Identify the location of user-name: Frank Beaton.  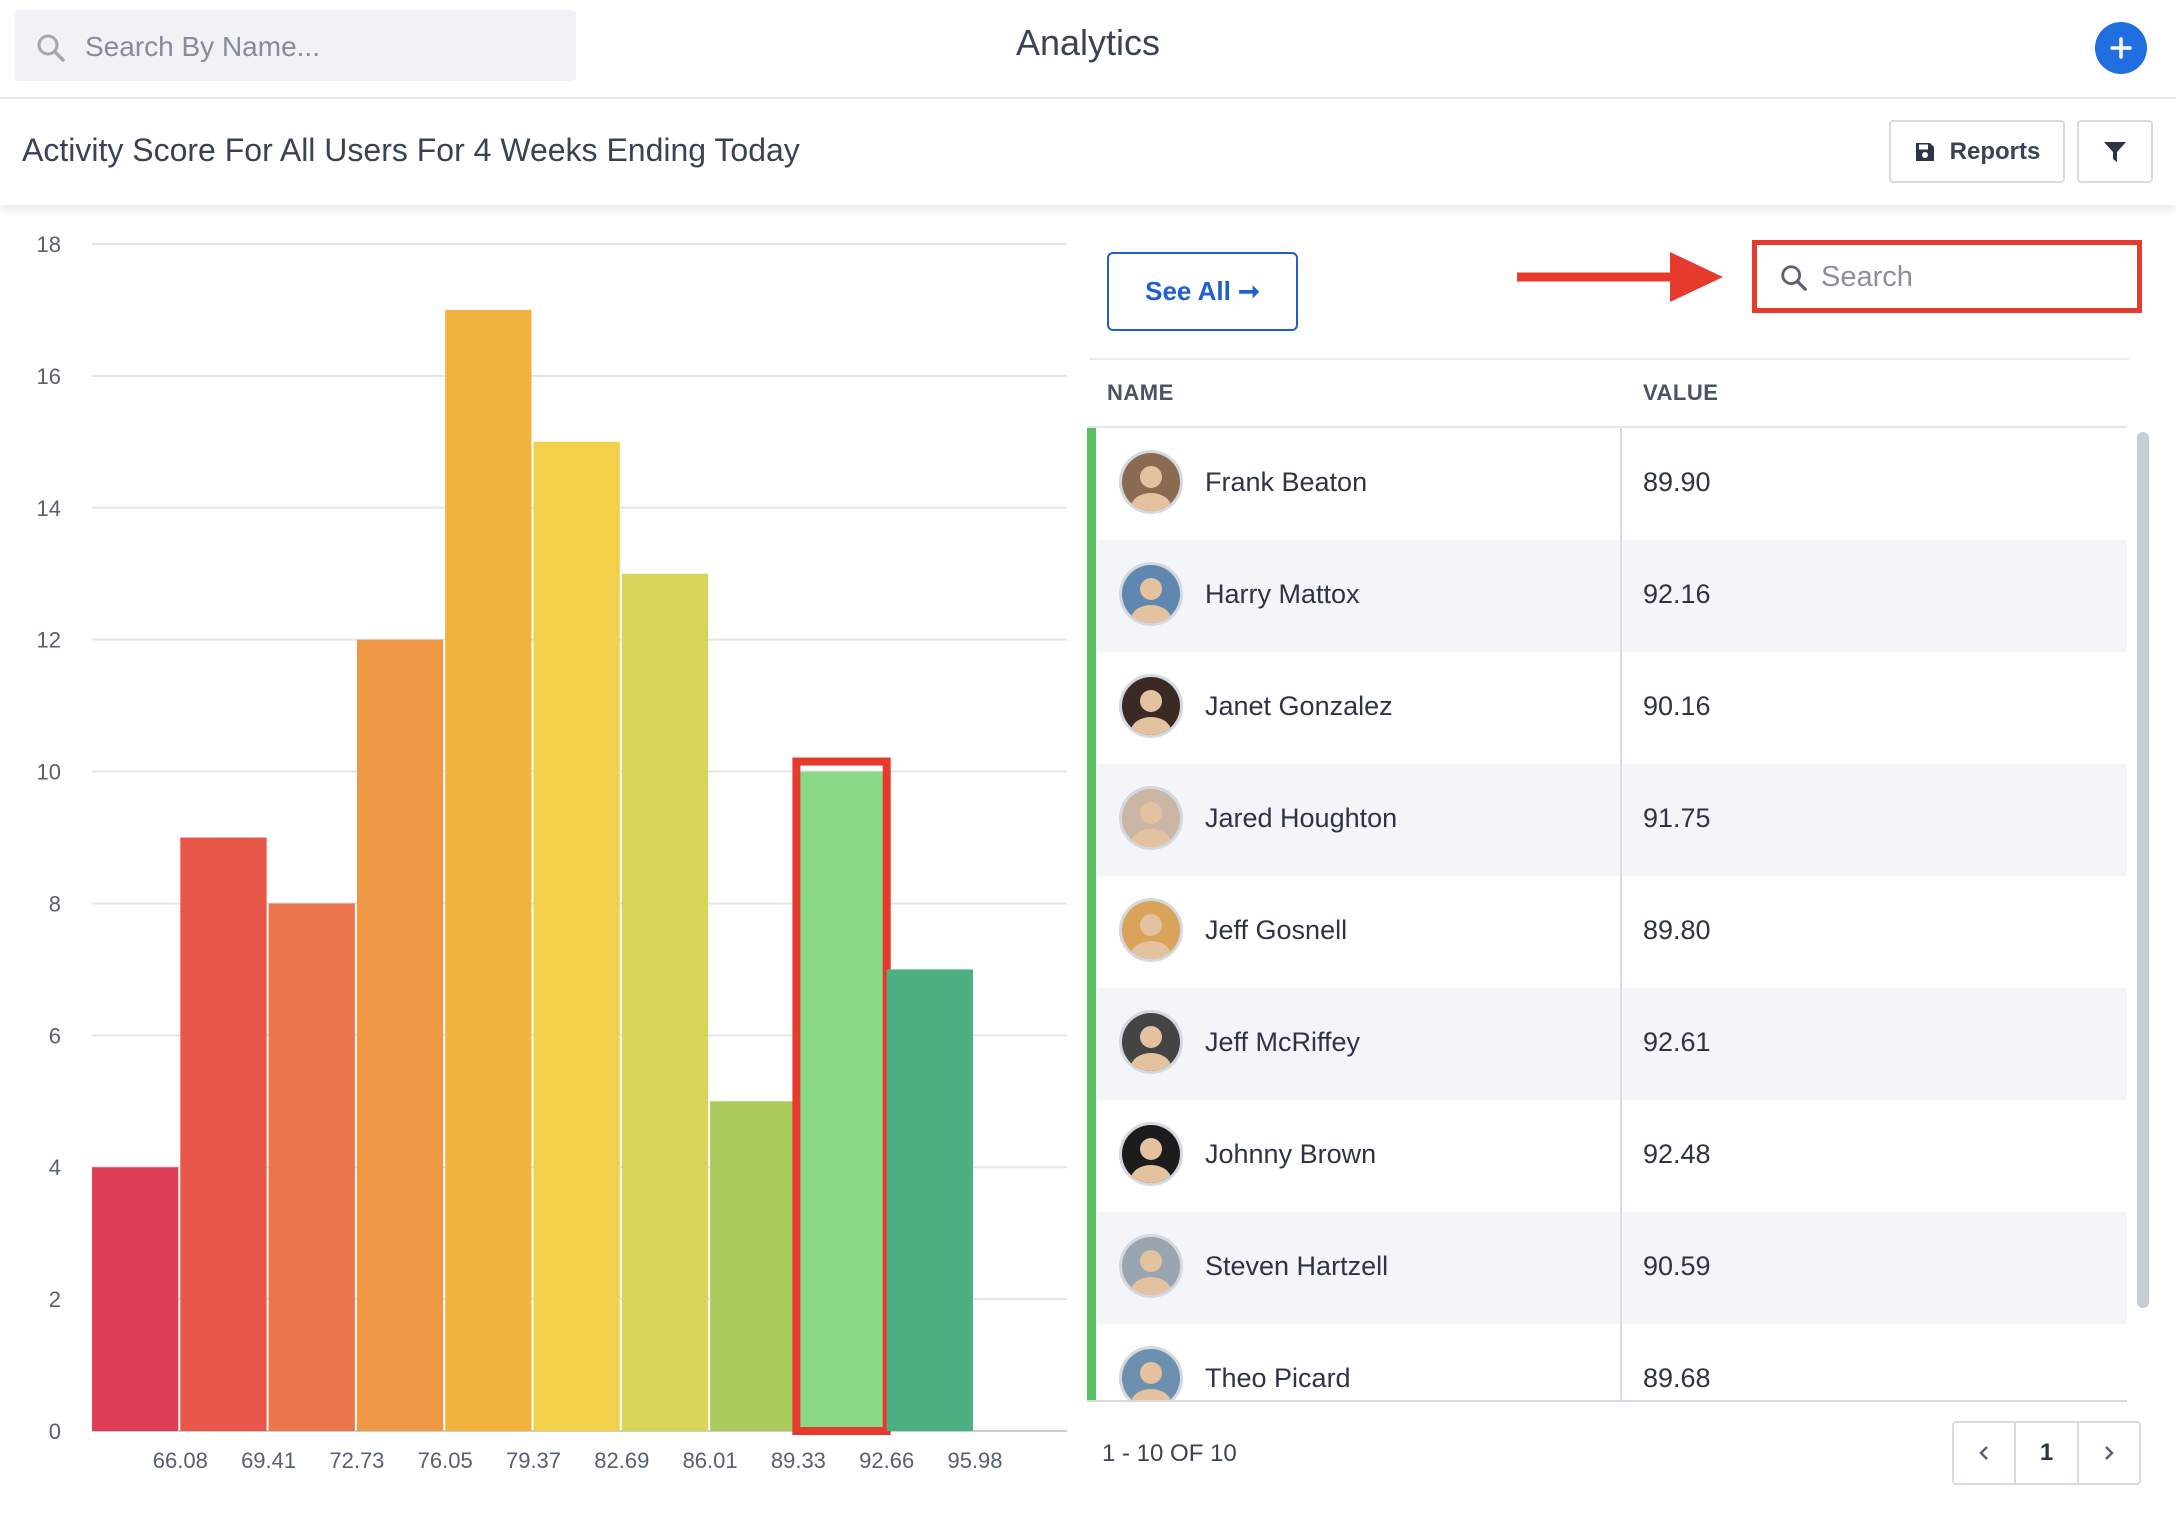
(1286, 482).